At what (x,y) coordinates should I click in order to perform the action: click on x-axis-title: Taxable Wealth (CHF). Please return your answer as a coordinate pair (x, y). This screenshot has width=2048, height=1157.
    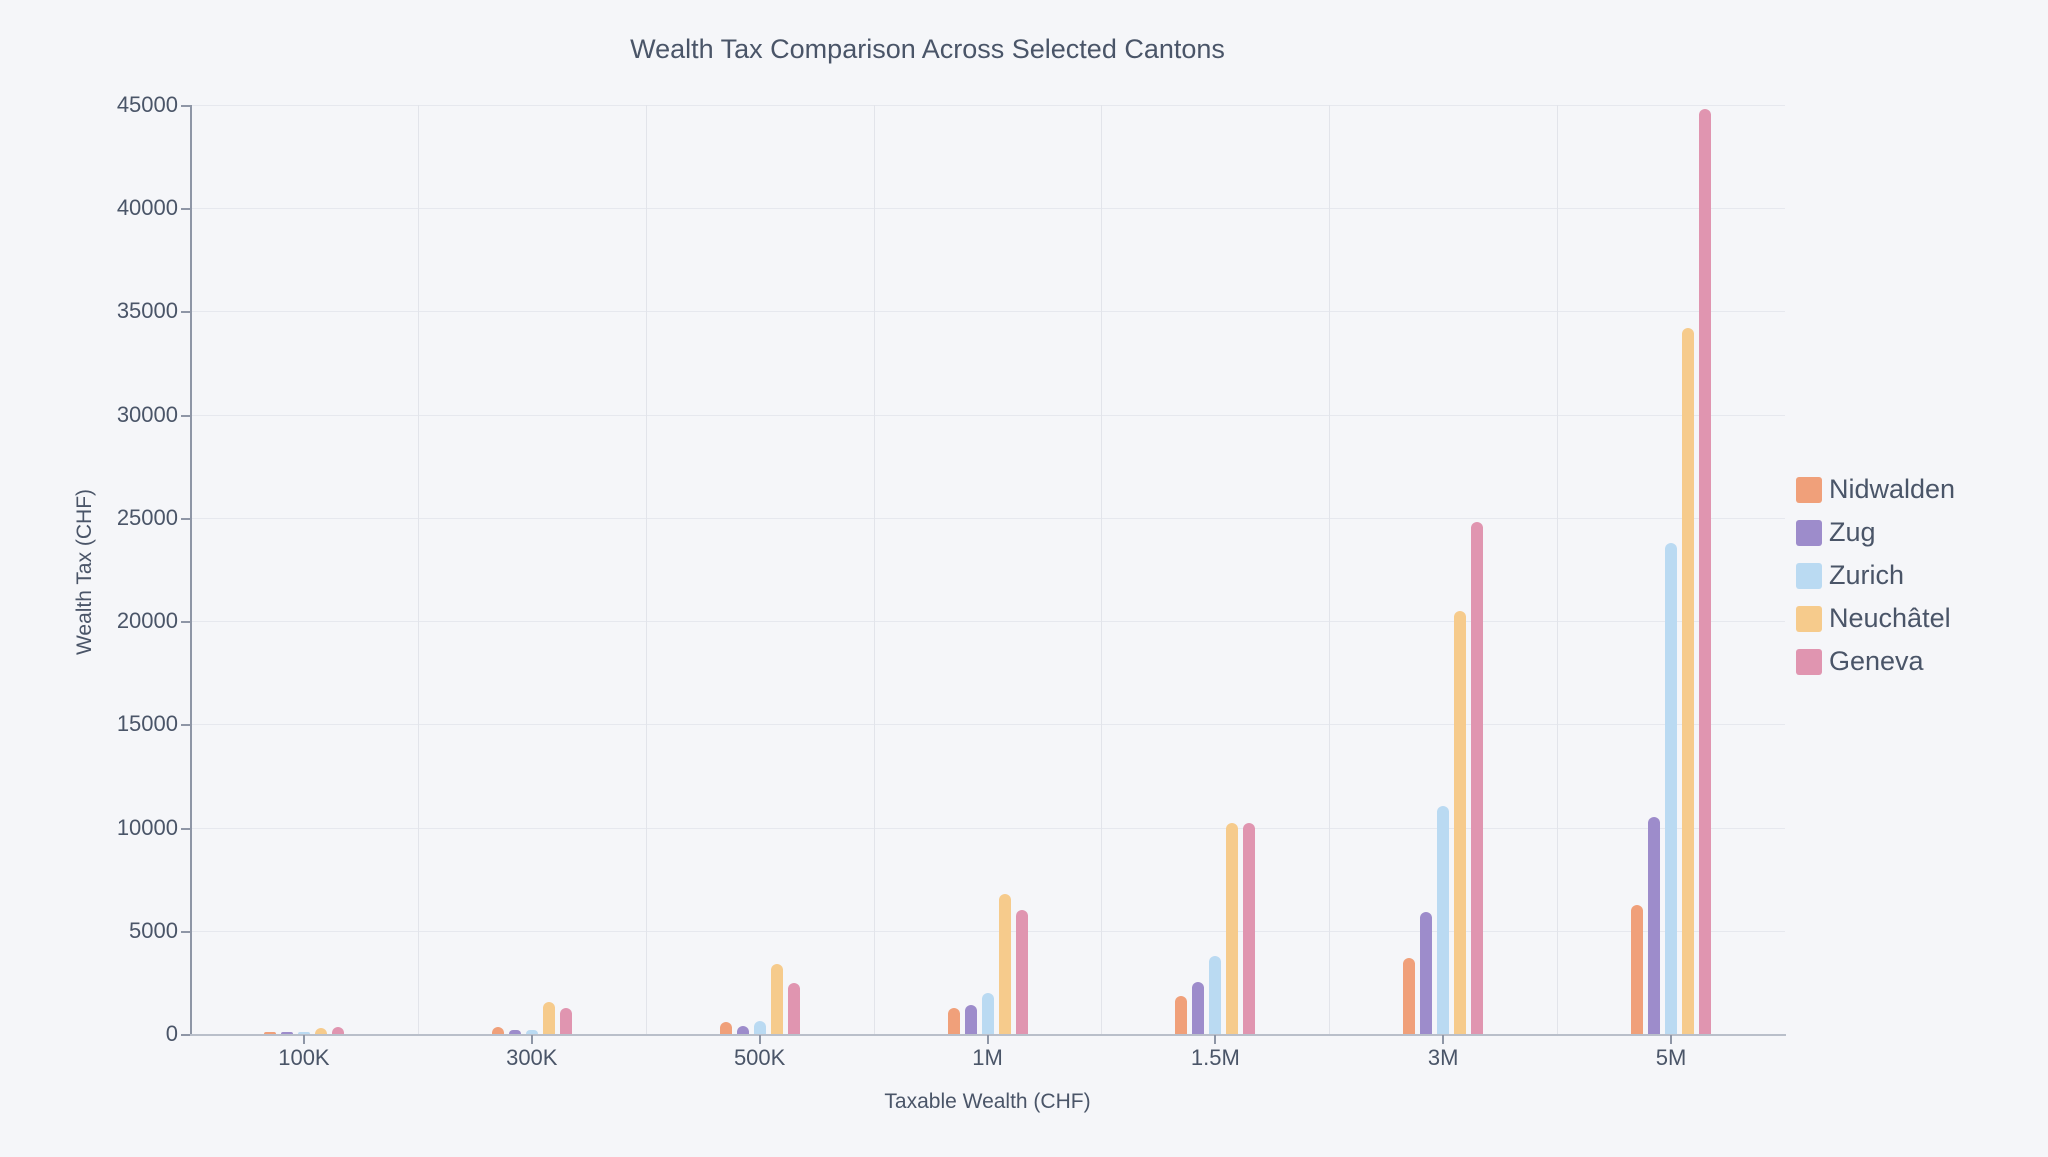
    Looking at the image, I should click on (987, 1101).